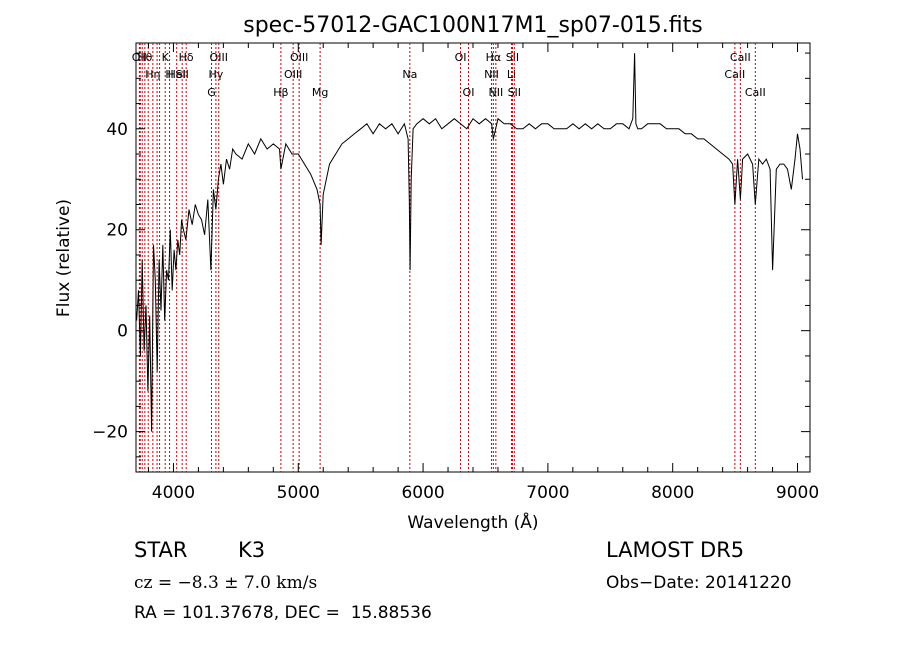  I want to click on subclass: K3, so click(252, 550).